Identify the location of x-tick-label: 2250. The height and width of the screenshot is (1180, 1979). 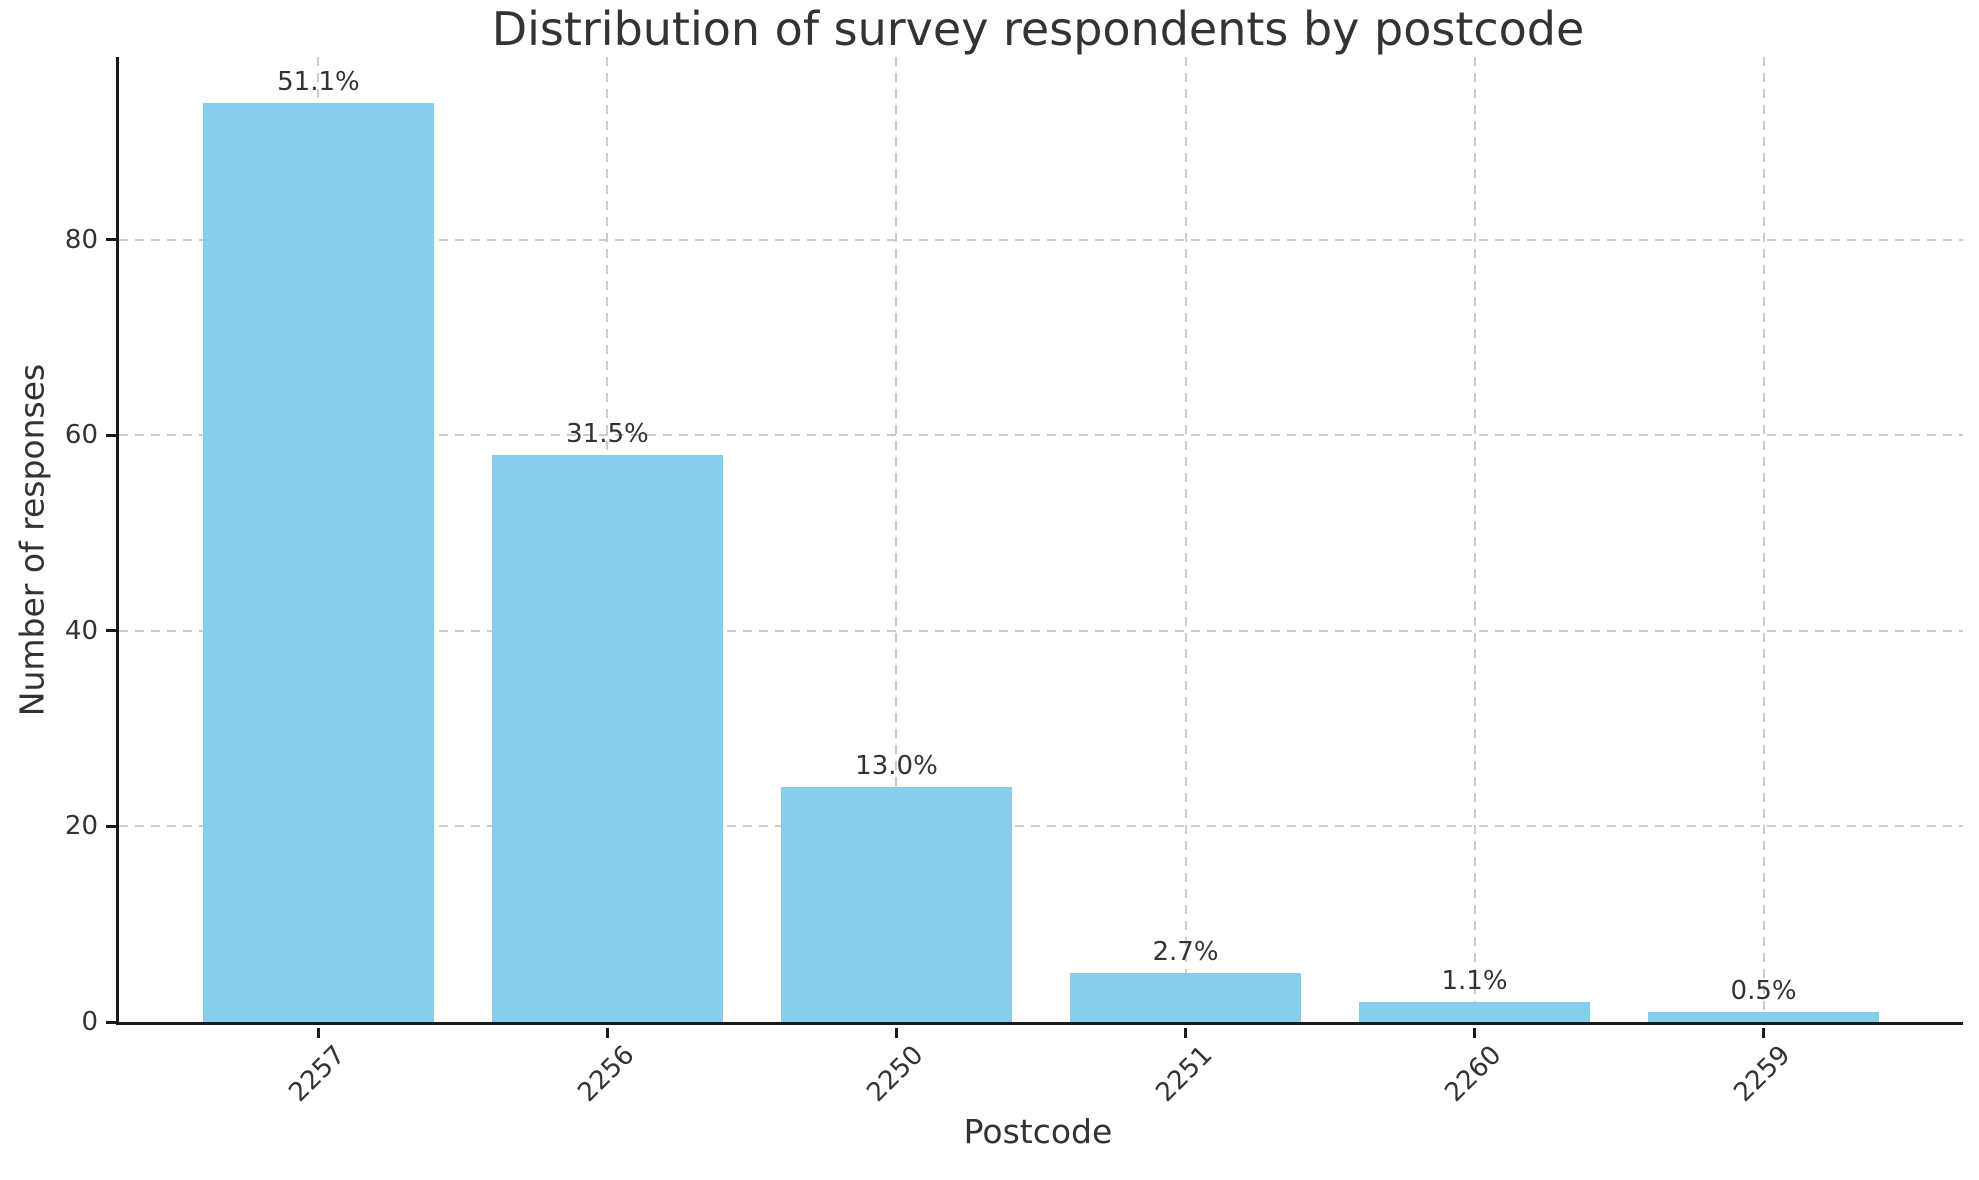
(895, 1074).